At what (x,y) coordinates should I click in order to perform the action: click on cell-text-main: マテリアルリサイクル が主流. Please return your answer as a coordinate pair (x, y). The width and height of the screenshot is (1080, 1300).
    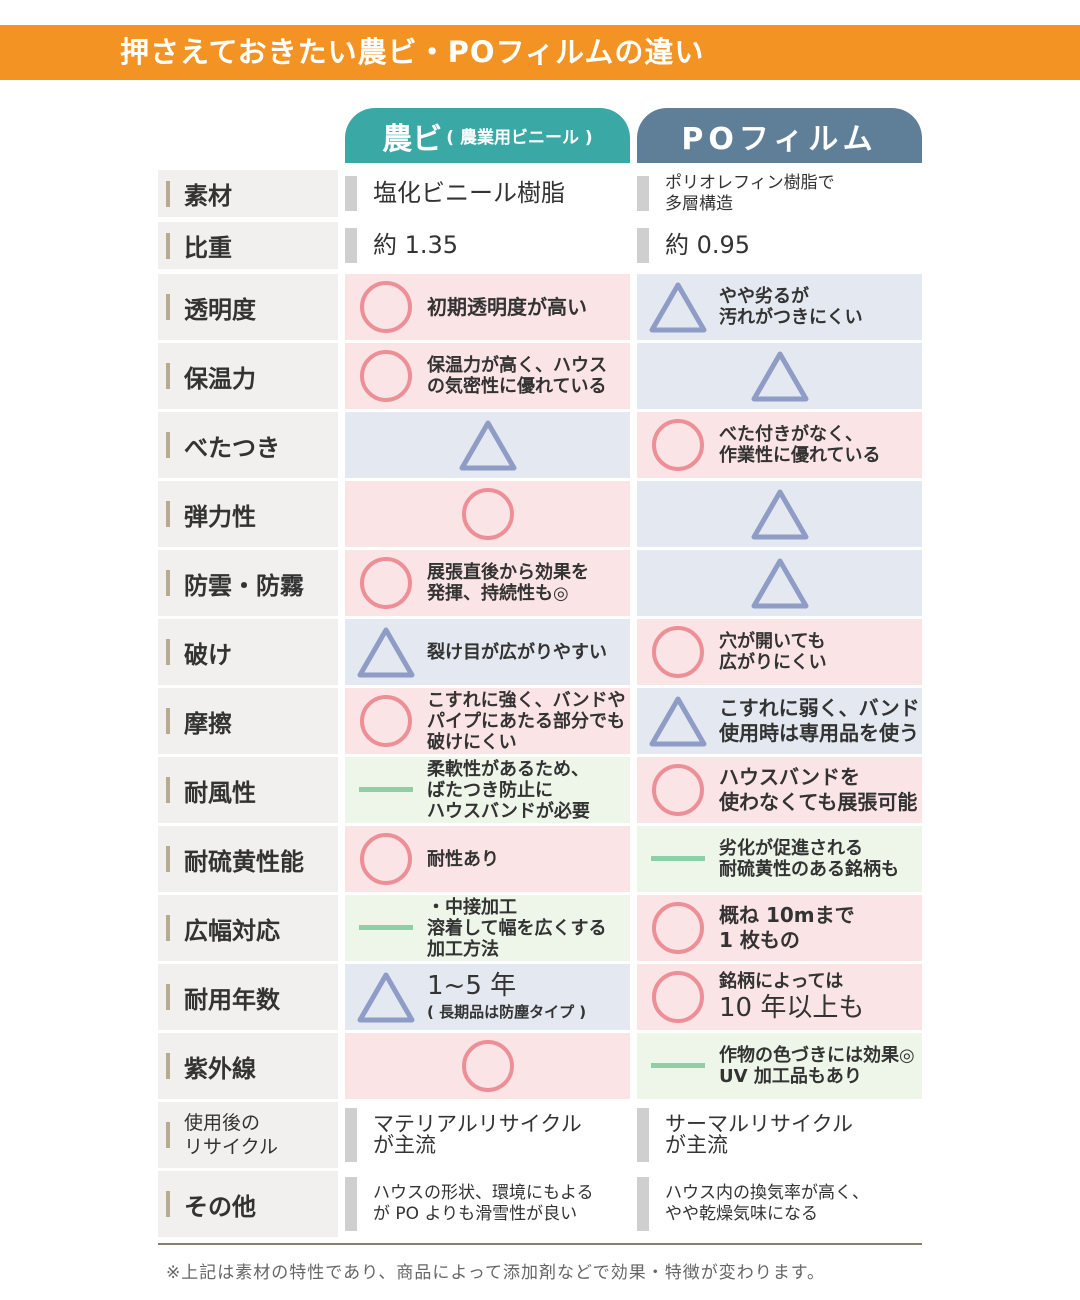
    Looking at the image, I should click on (477, 1134).